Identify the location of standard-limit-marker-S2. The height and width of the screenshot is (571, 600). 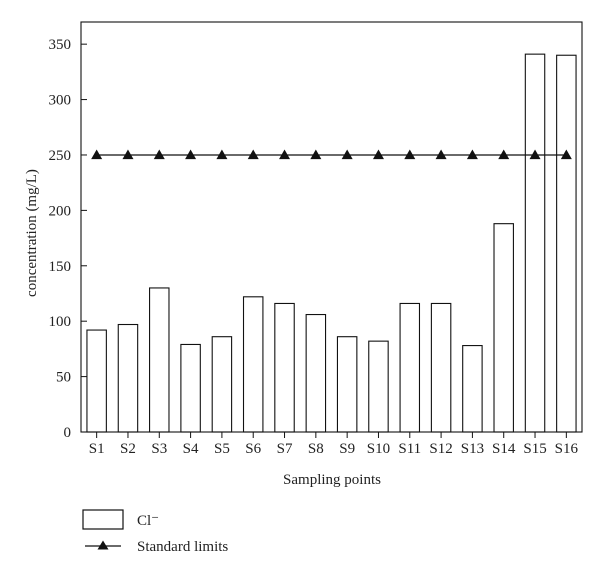
(128, 154).